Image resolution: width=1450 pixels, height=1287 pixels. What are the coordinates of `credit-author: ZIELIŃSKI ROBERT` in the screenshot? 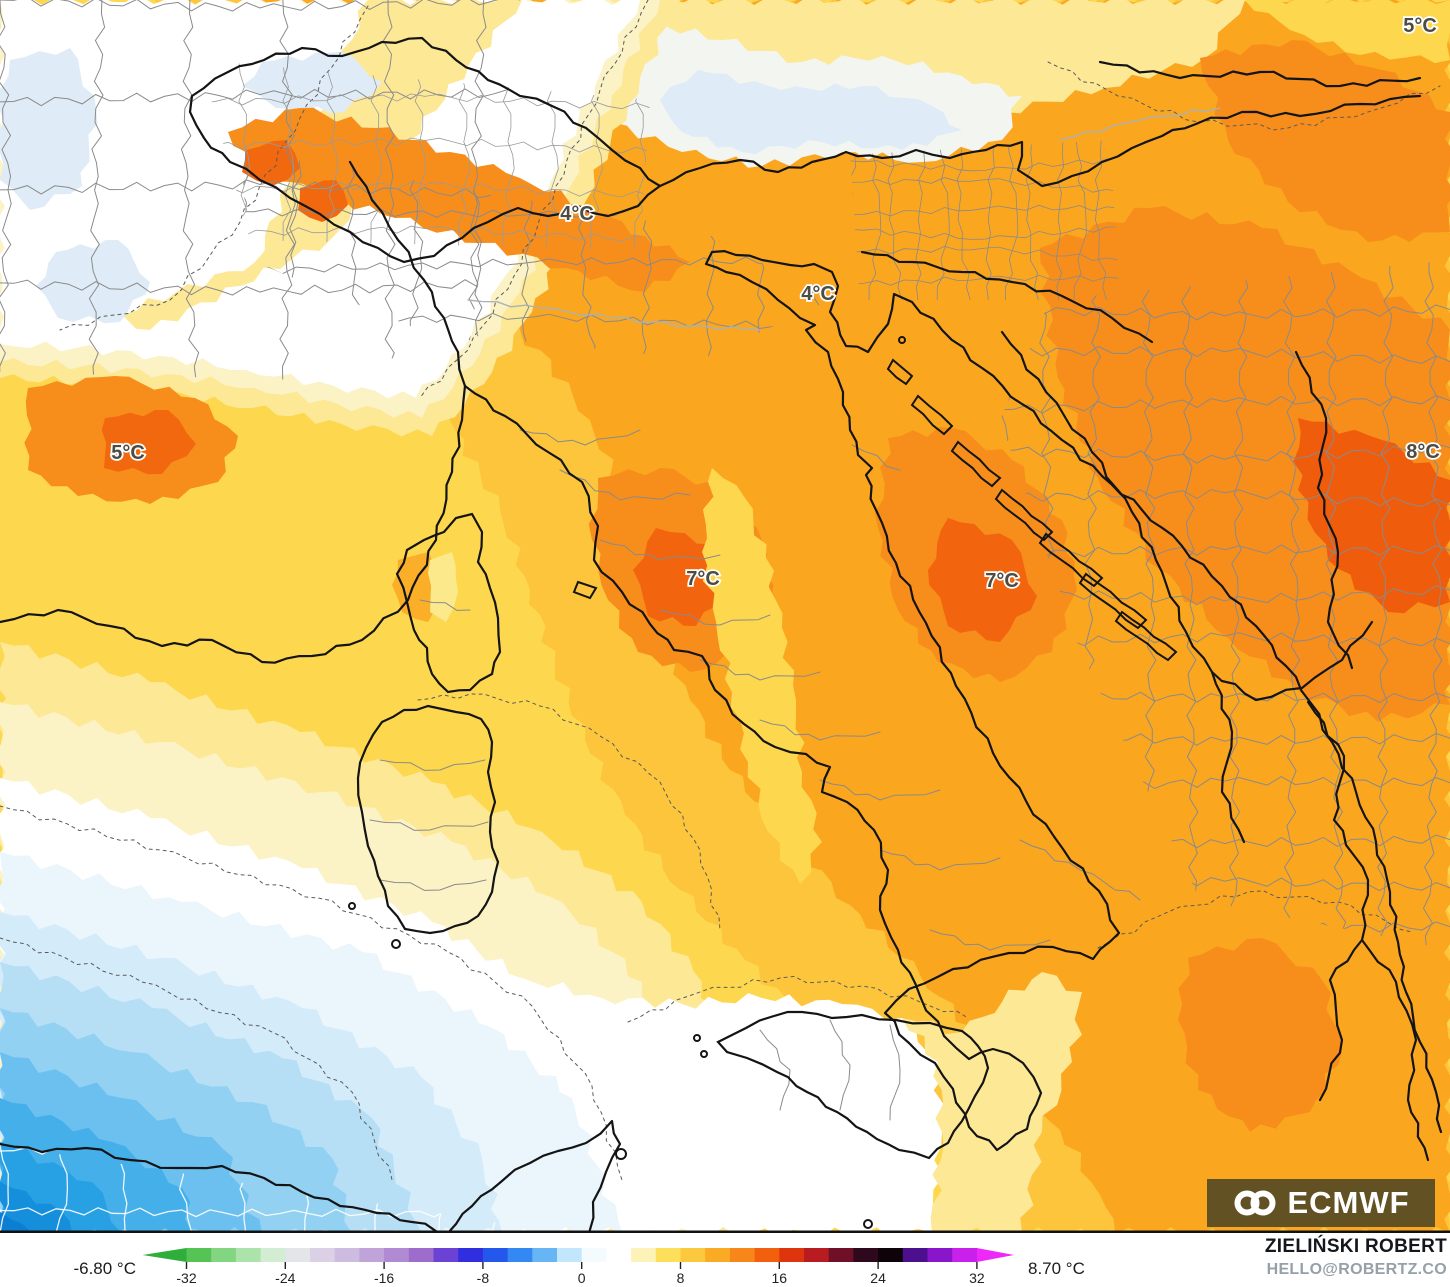 It's located at (1355, 1246).